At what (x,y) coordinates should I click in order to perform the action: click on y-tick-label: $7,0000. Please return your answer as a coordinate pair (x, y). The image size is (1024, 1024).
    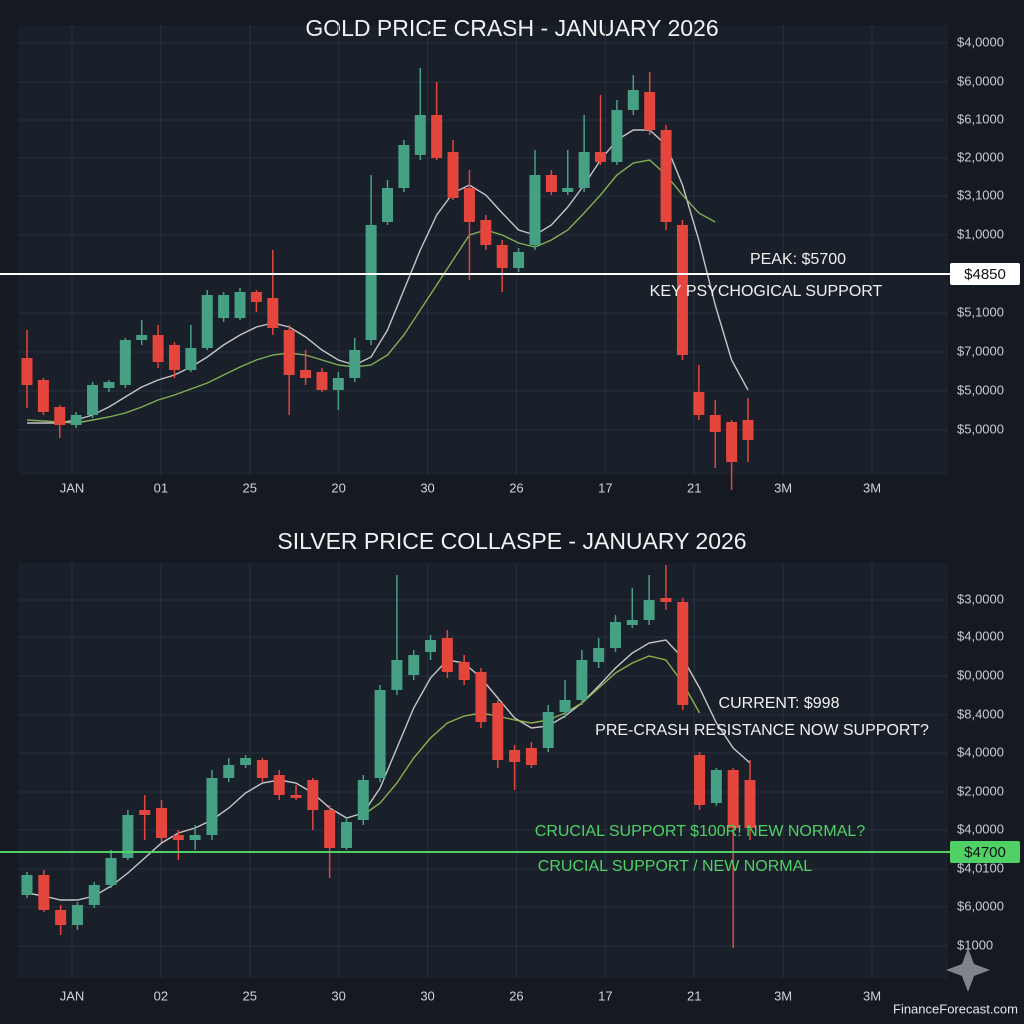
    Looking at the image, I should click on (980, 350).